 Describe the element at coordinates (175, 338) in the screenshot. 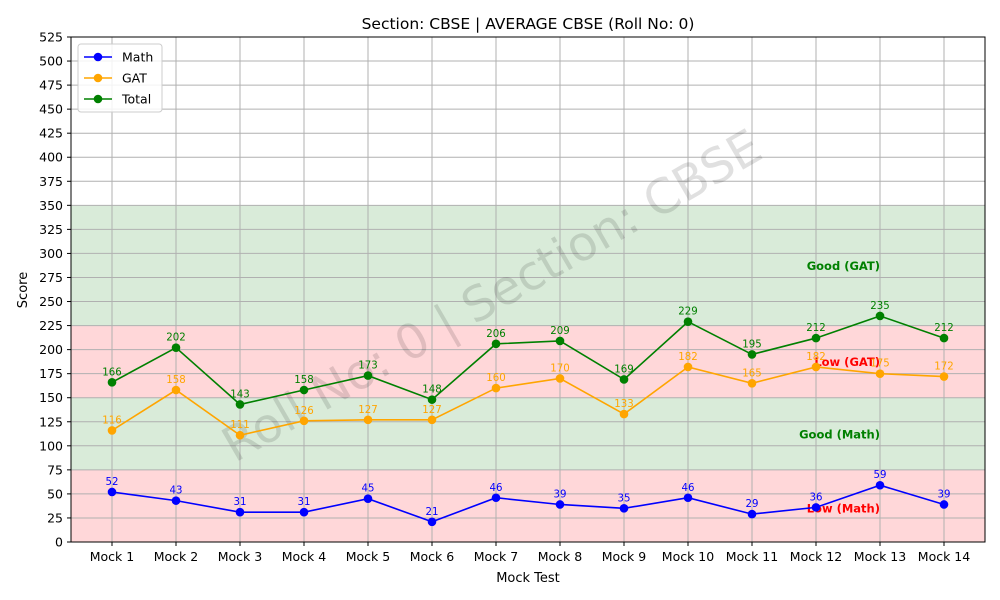

I see `total-data-label: 202` at that location.